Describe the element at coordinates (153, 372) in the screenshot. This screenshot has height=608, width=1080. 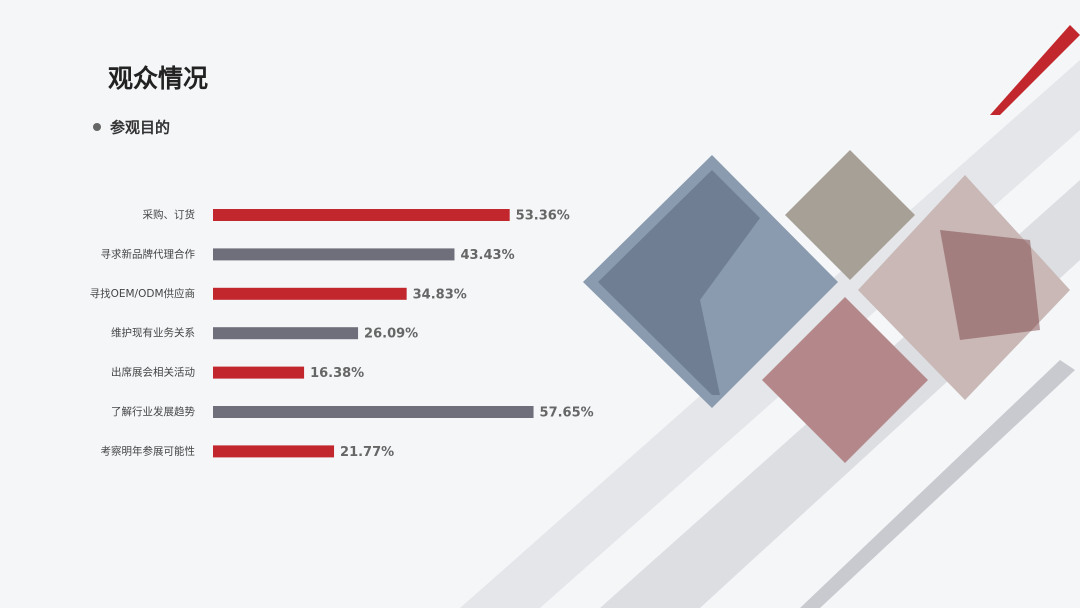
I see `category-label: 出席展会相关活动` at that location.